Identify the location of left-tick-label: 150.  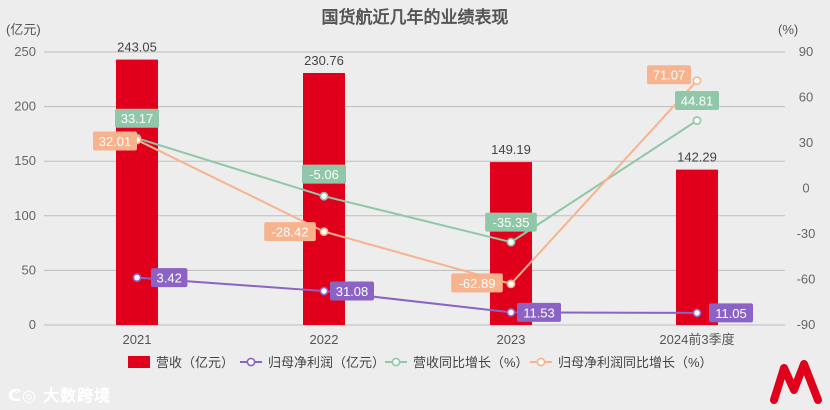
(25, 160).